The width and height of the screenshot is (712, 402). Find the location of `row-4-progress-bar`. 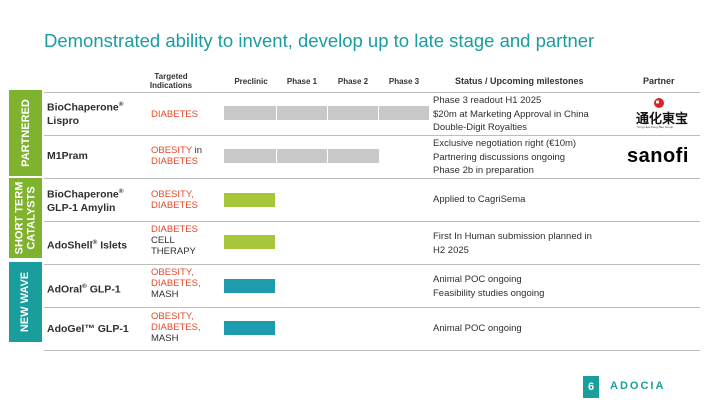

row-4-progress-bar is located at coordinates (249, 242).